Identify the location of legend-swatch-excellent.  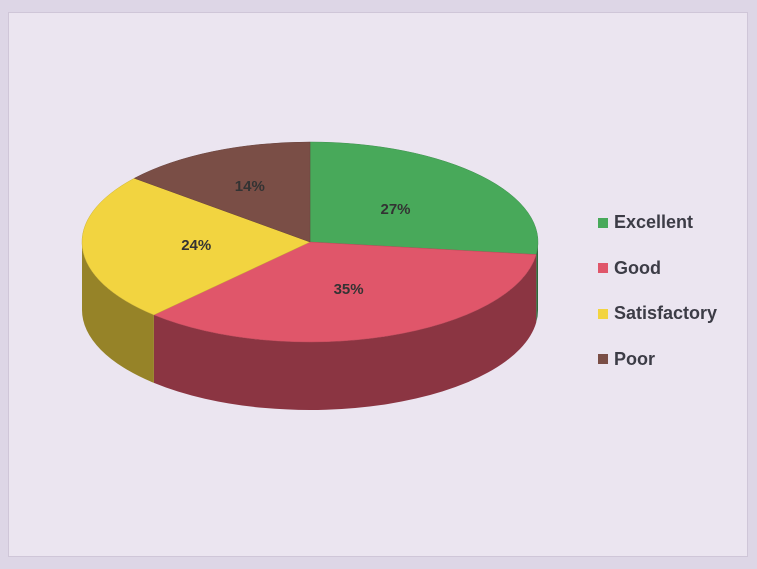
(603, 222).